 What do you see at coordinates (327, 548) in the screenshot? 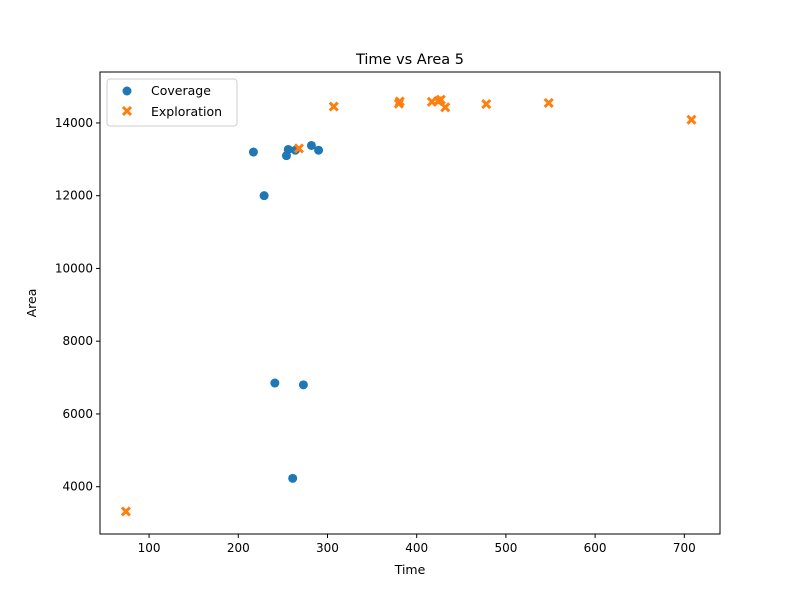
I see `x-tick-label: 300` at bounding box center [327, 548].